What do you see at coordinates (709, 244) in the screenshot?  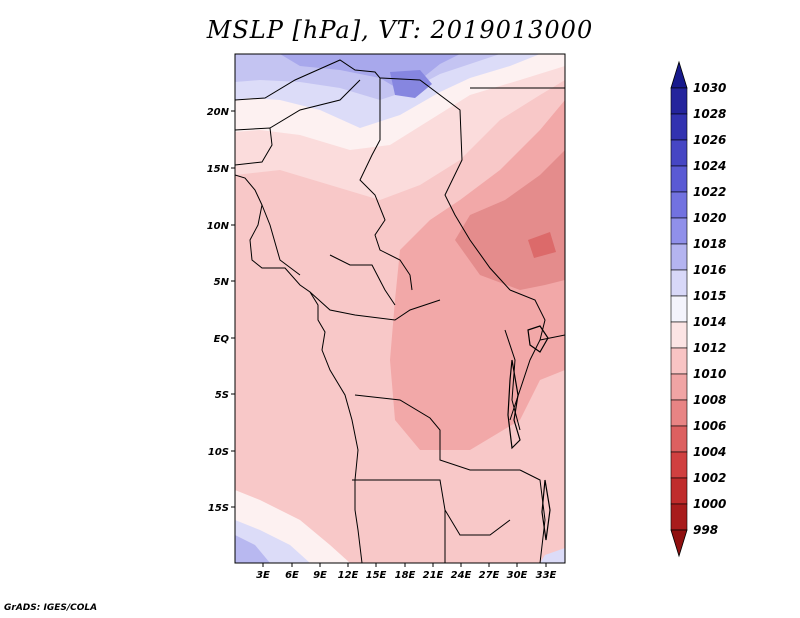 I see `colorbar-level-label: 1018` at bounding box center [709, 244].